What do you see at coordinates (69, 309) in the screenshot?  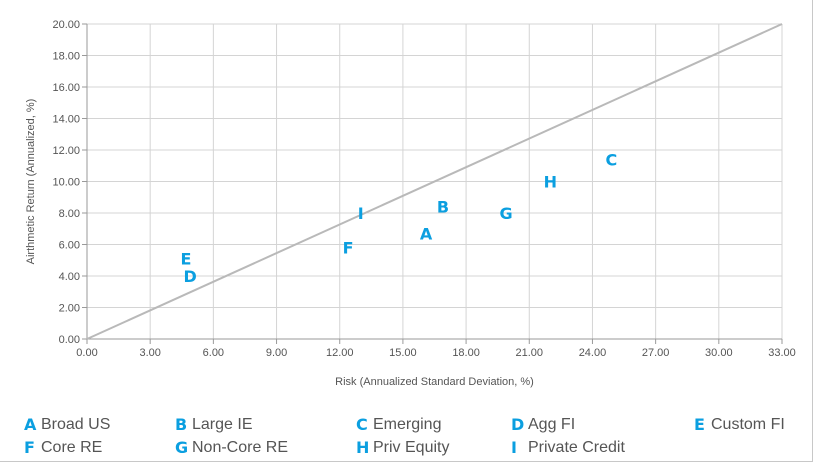 I see `y-tick-label: 2.00` at bounding box center [69, 309].